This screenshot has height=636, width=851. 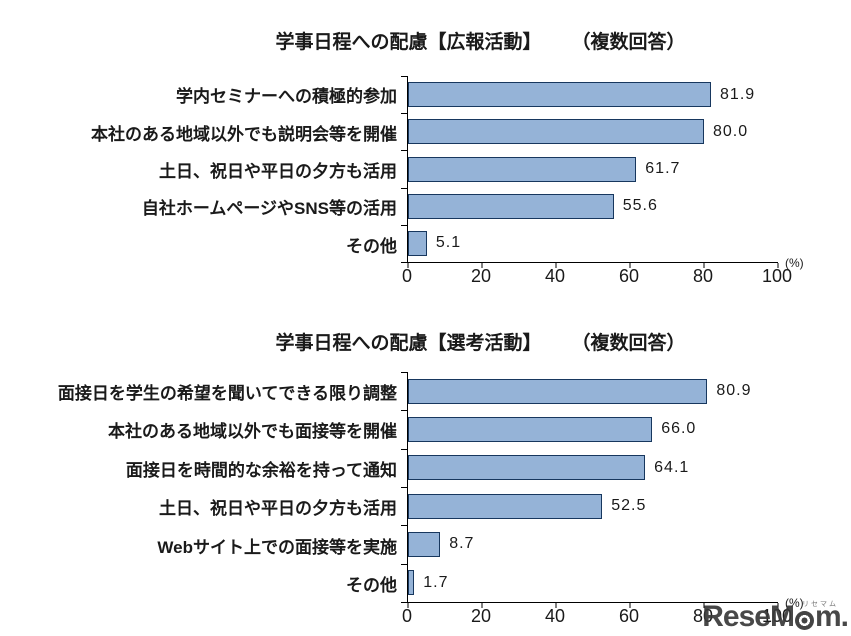 I want to click on value-label: 61.7, so click(x=663, y=168).